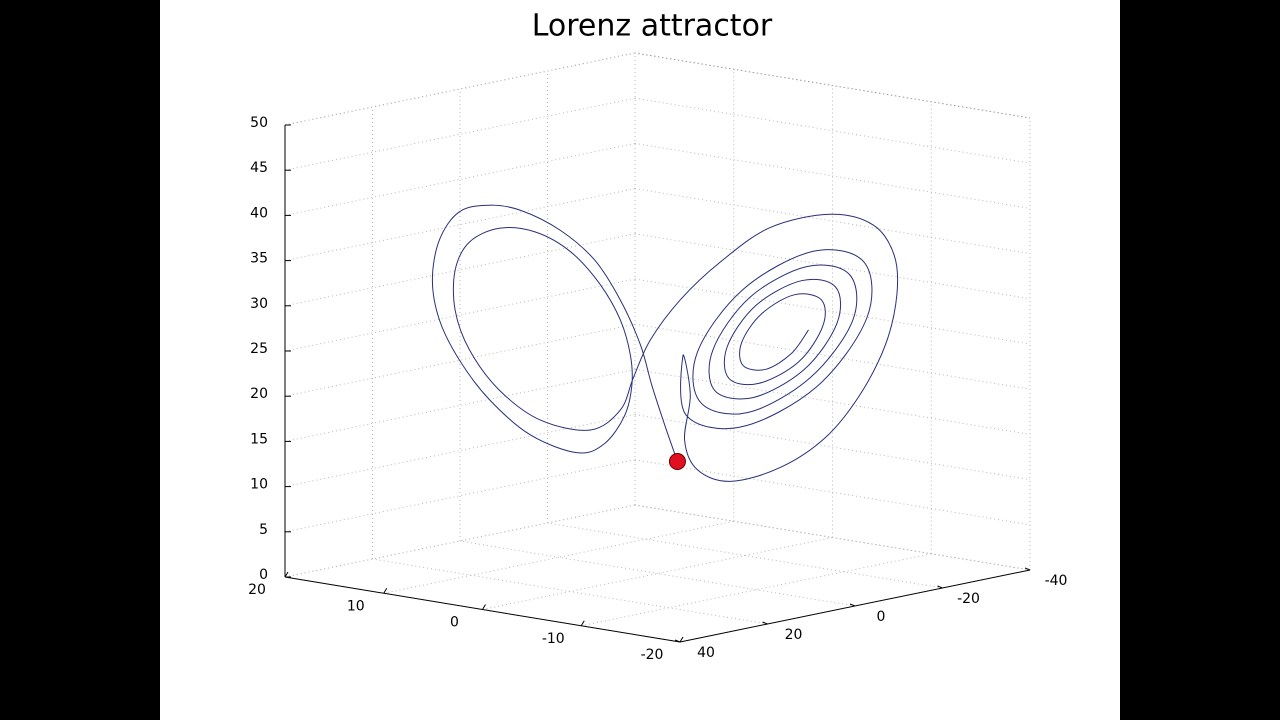 This screenshot has height=720, width=1280. Describe the element at coordinates (259, 394) in the screenshot. I see `z-tick-label: 20` at that location.